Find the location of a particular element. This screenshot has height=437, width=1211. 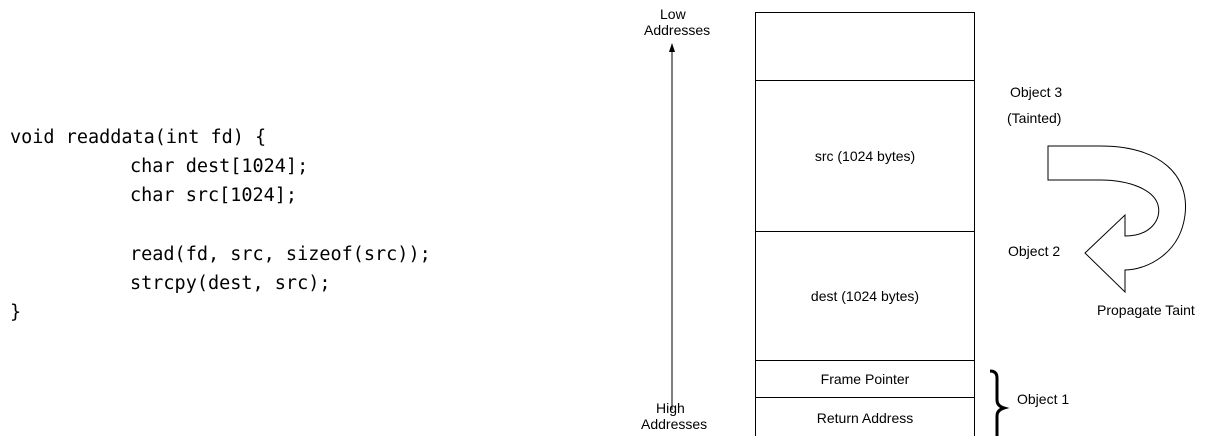

object1-label: Object 1 is located at coordinates (1043, 399).